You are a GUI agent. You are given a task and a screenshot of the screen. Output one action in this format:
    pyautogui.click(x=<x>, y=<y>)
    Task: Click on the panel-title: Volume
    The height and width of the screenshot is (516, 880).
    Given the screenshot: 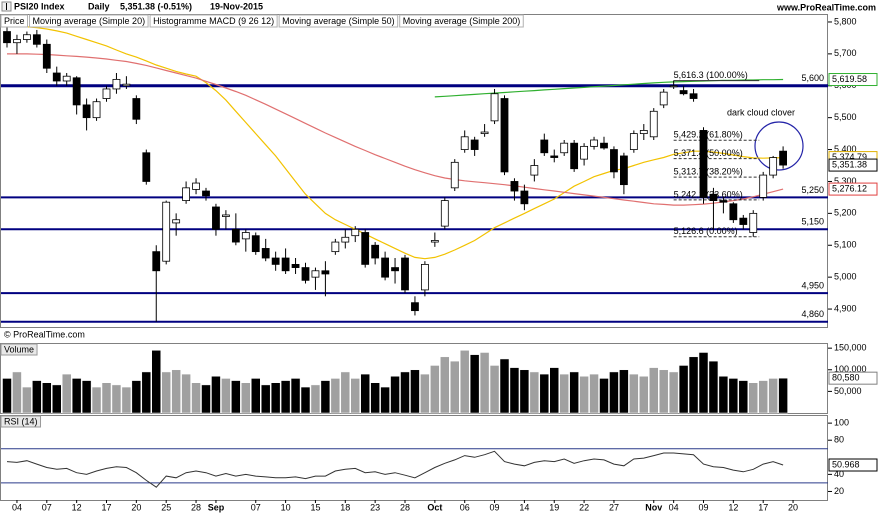 What is the action you would take?
    pyautogui.click(x=19, y=349)
    